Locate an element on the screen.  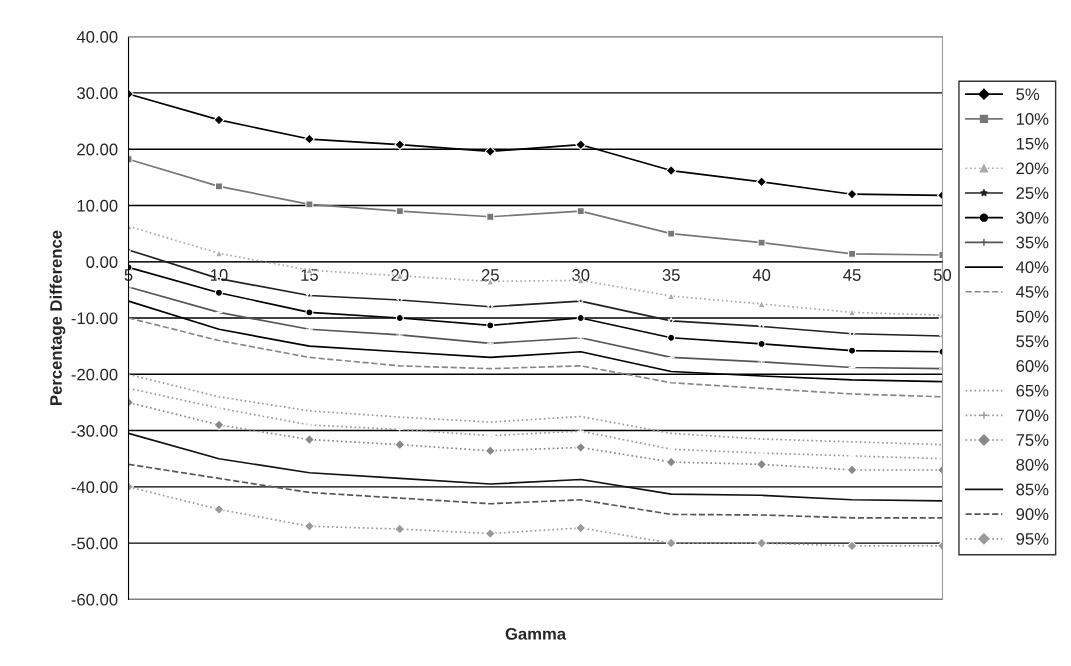
legend-label: 30% is located at coordinates (1032, 217).